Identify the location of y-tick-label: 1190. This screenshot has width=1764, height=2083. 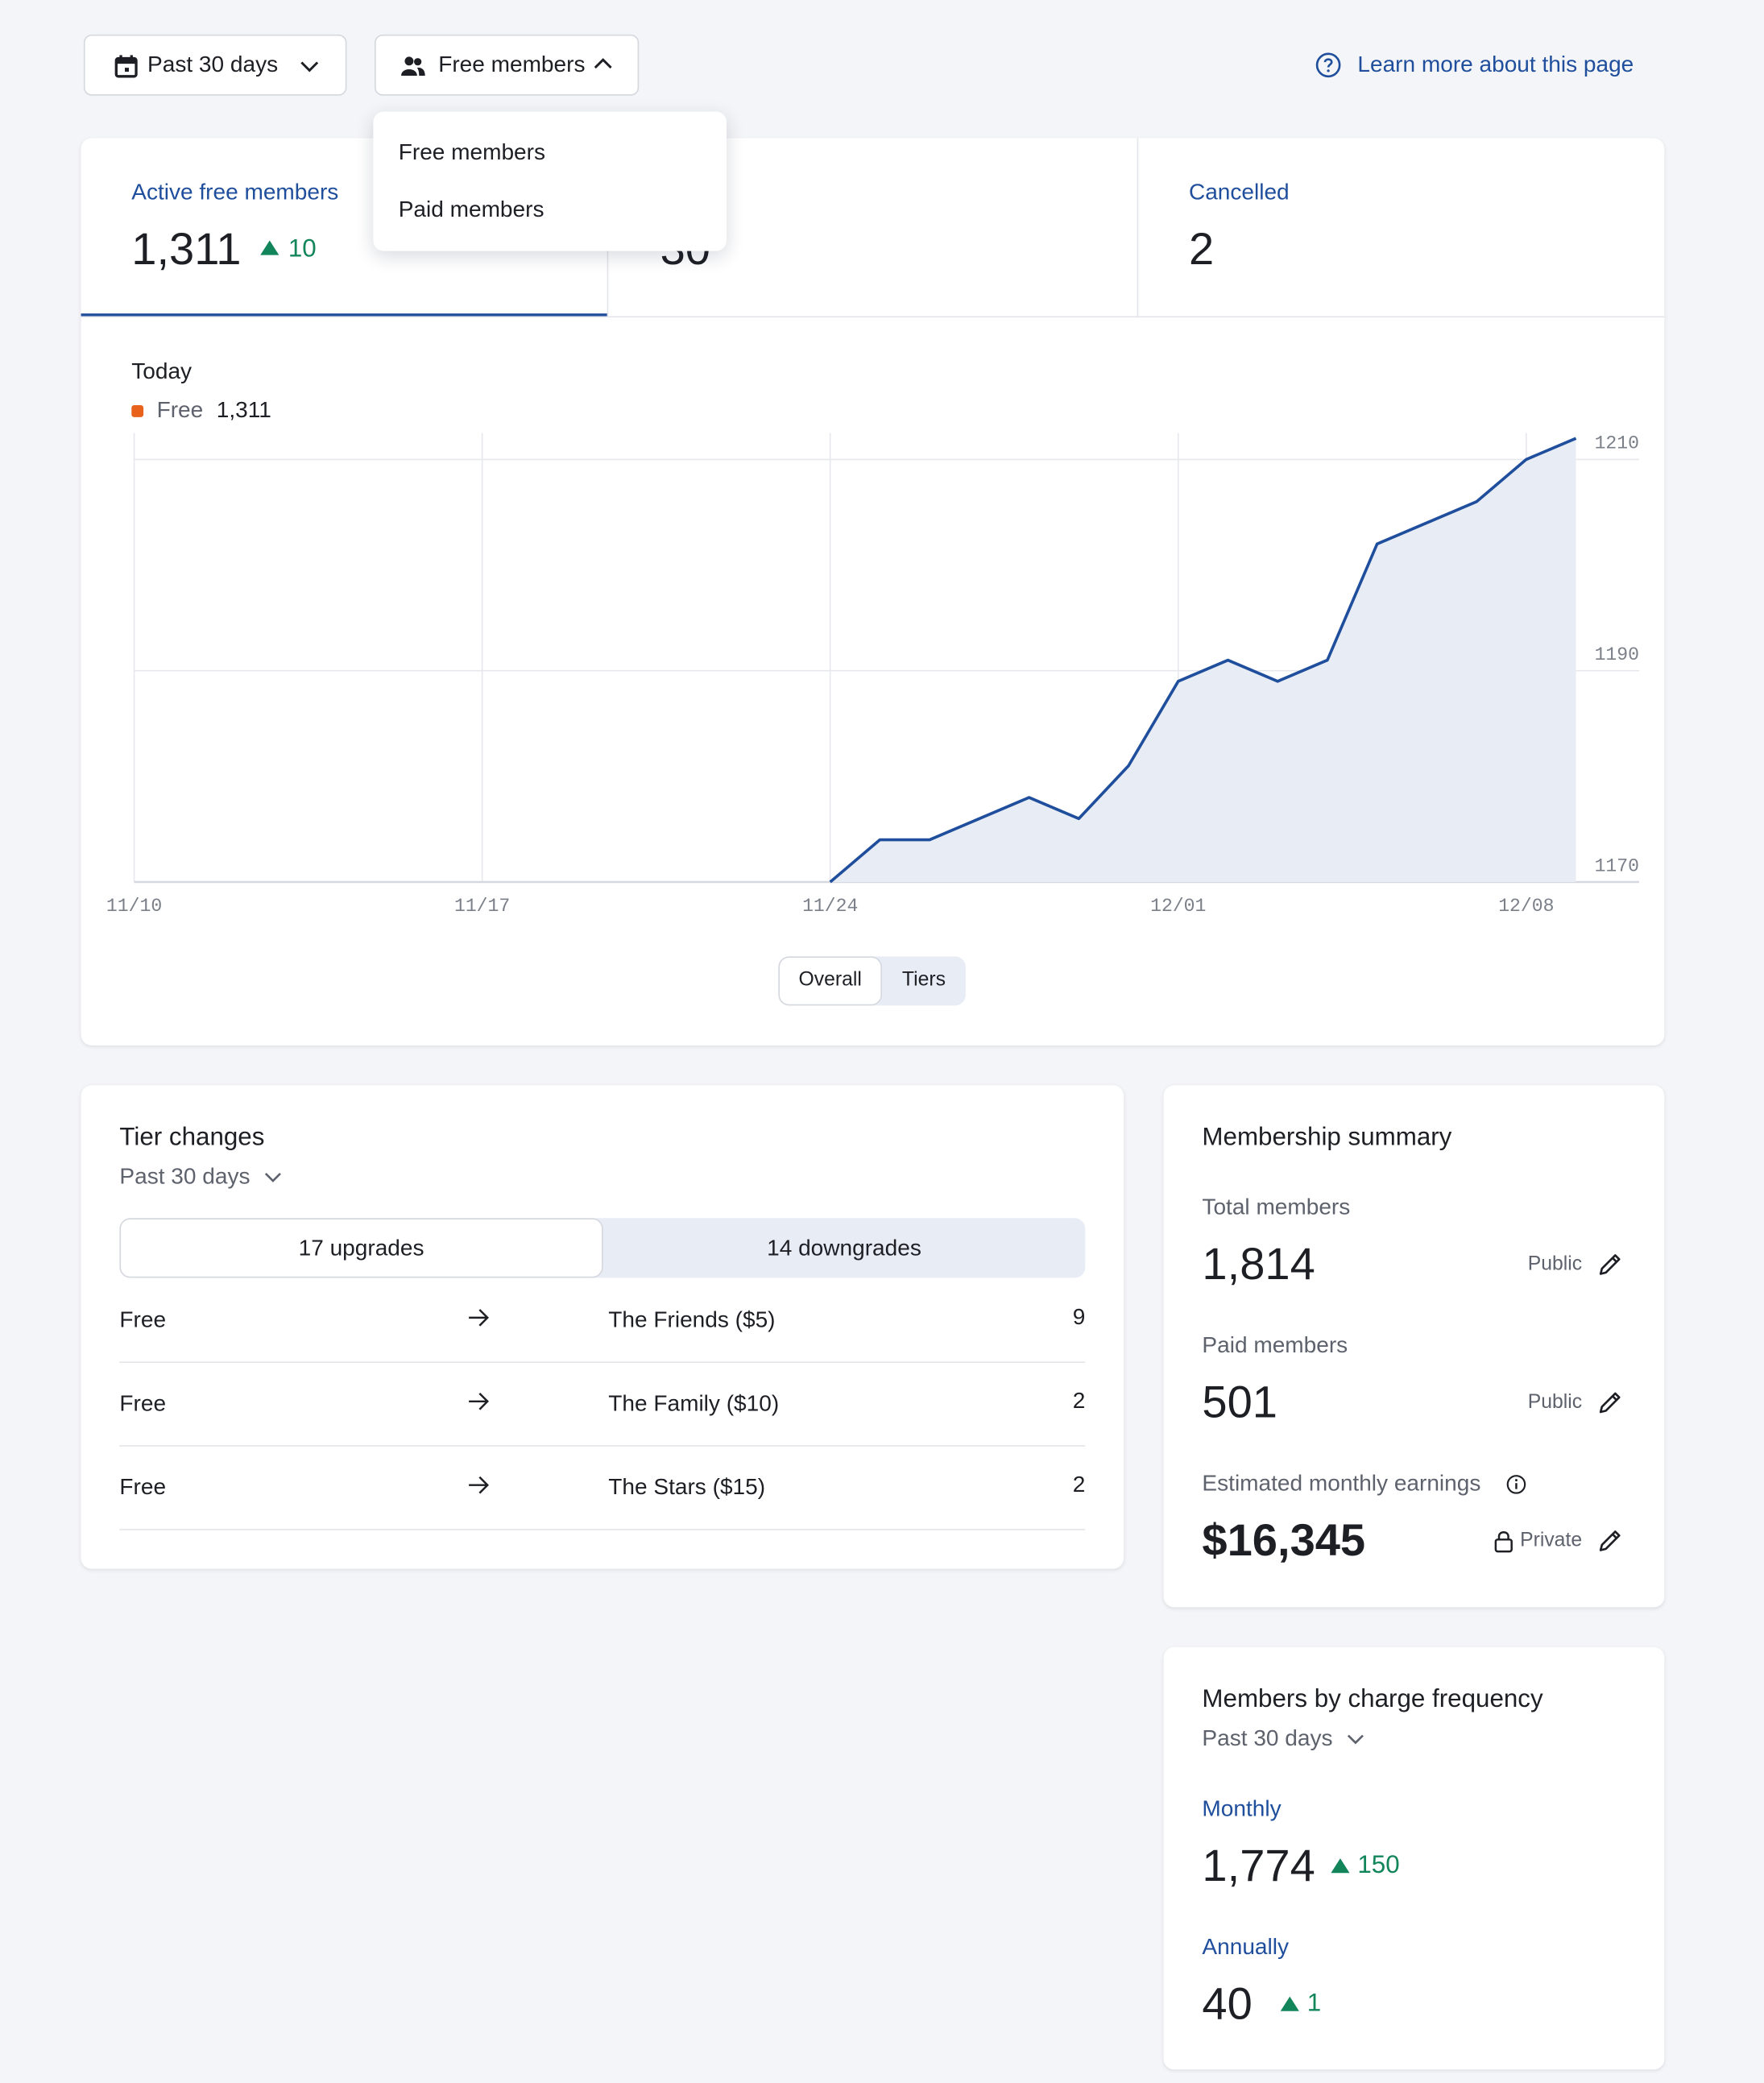
(1617, 654).